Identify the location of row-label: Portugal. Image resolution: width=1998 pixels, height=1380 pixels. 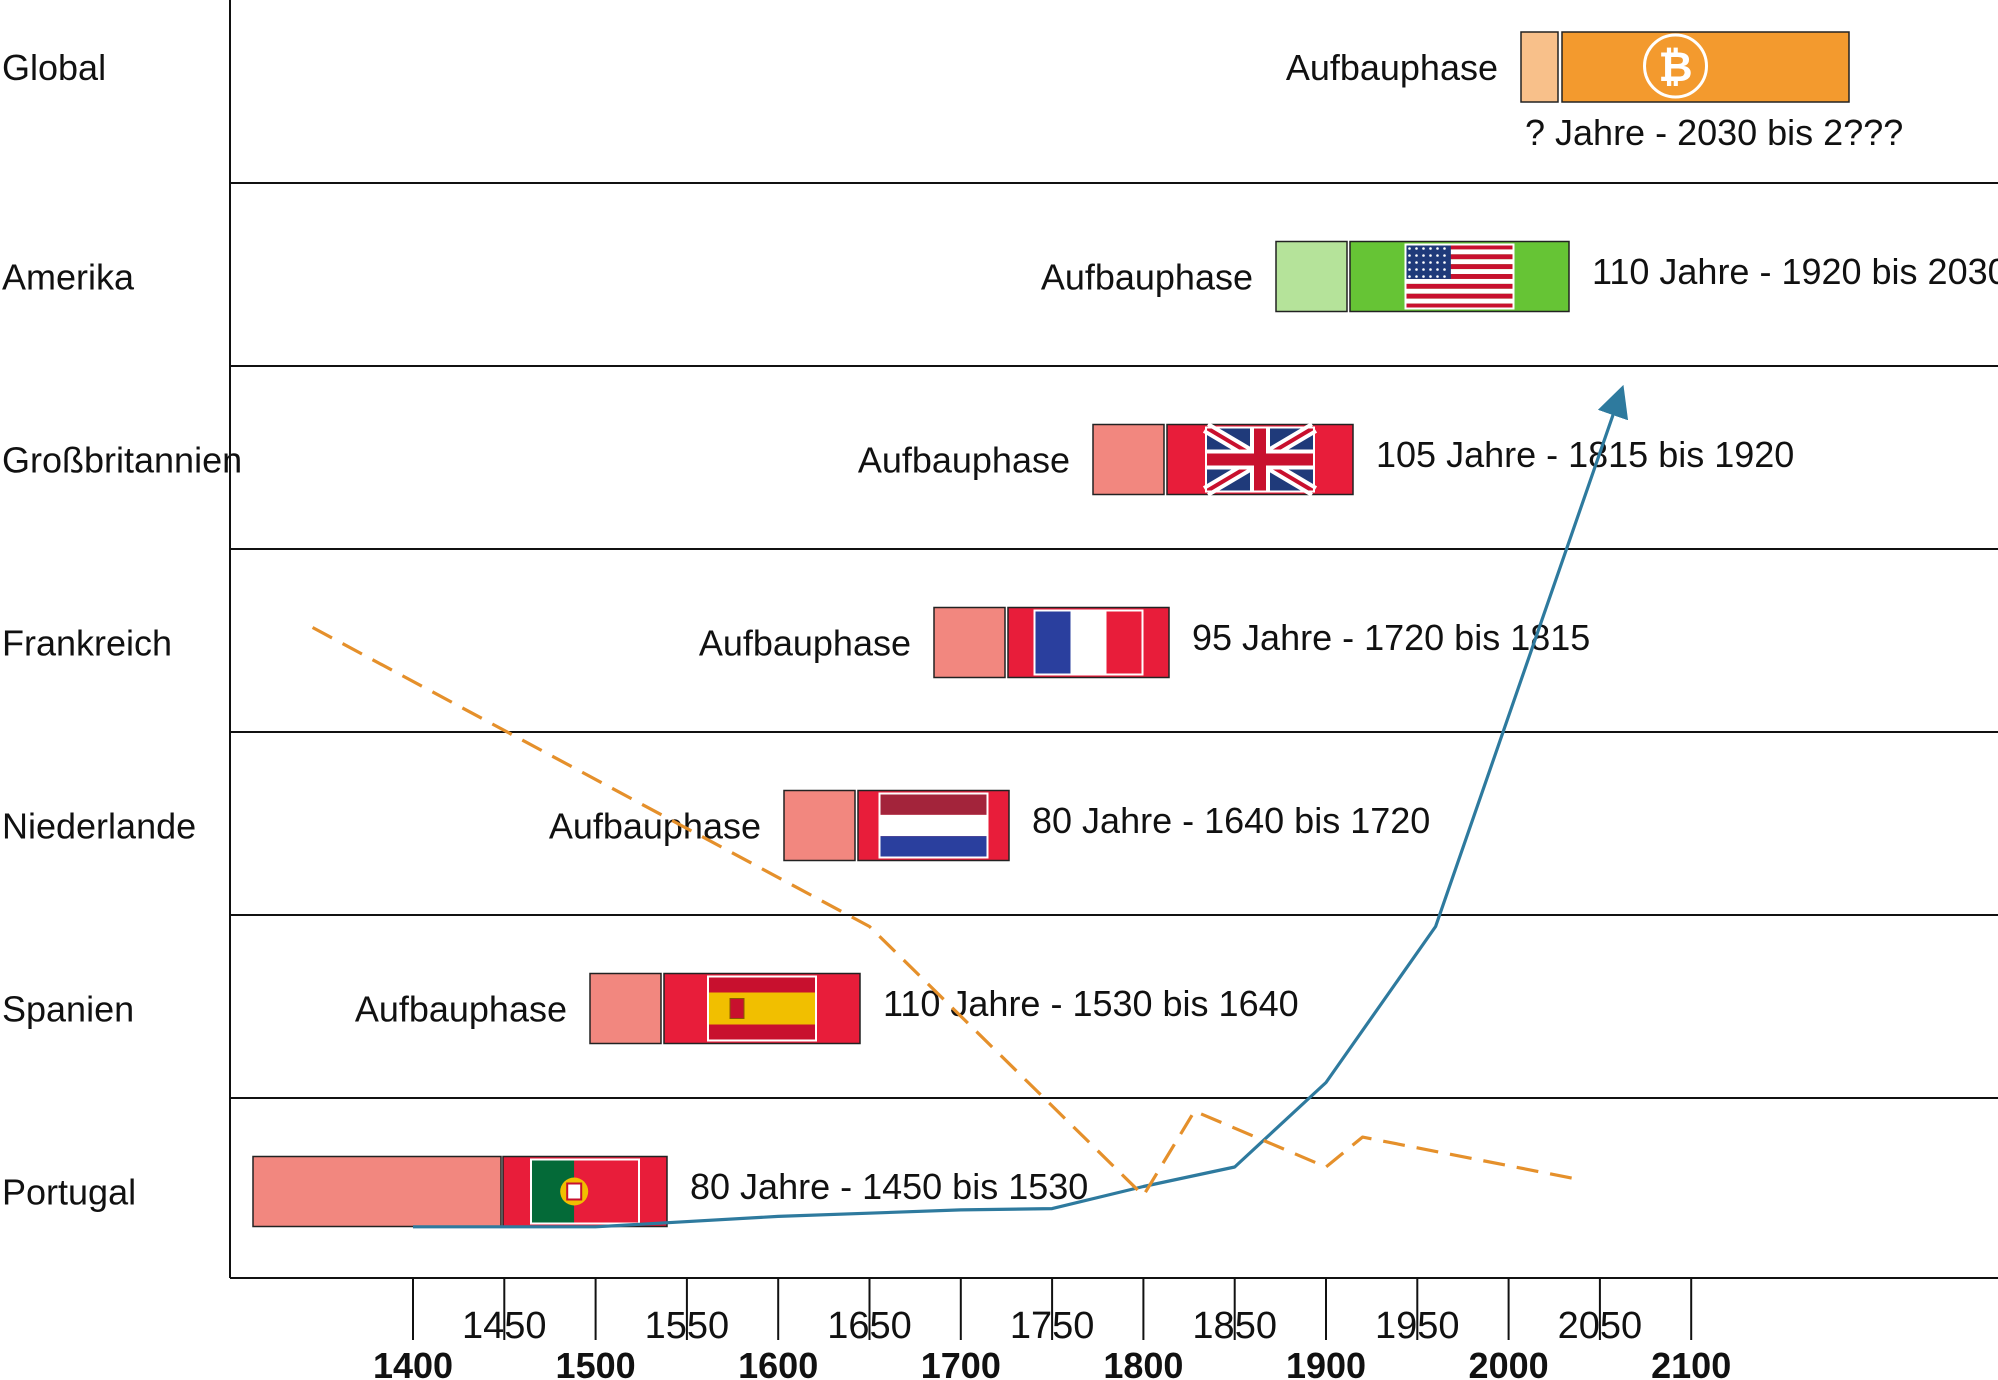
(69, 1192).